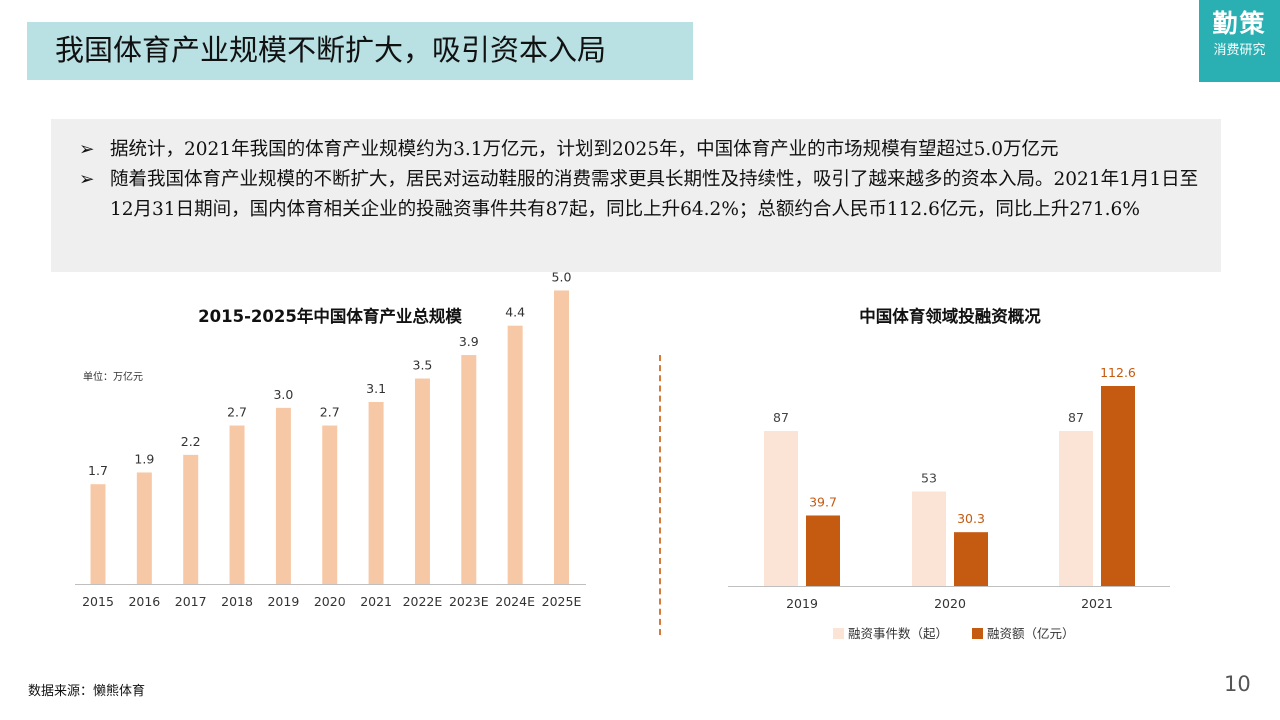 The height and width of the screenshot is (720, 1280). Describe the element at coordinates (330, 316) in the screenshot. I see `chart-title-industry-scale: 2015-2025年中国体育产业总规模` at that location.